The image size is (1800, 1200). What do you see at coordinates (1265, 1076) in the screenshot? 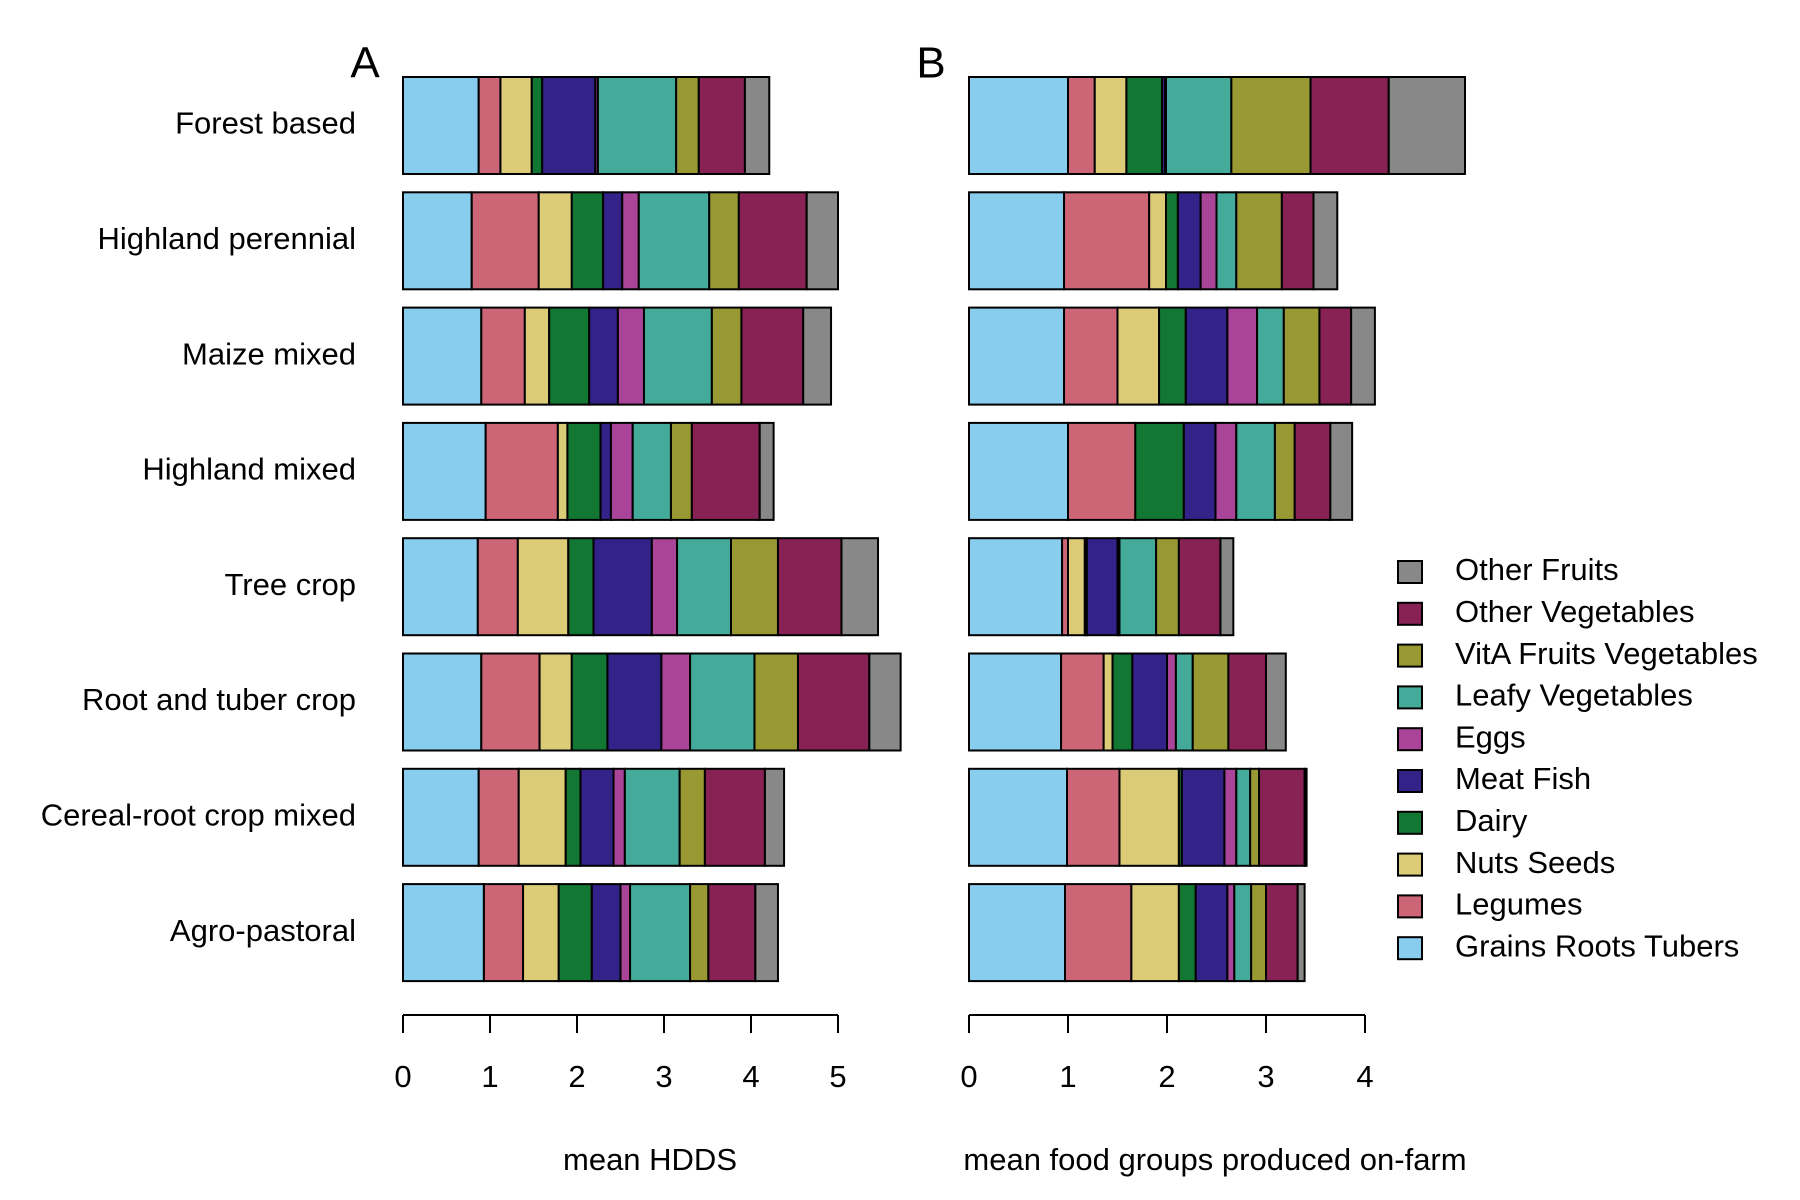
I see `x-tick-label: 3` at bounding box center [1265, 1076].